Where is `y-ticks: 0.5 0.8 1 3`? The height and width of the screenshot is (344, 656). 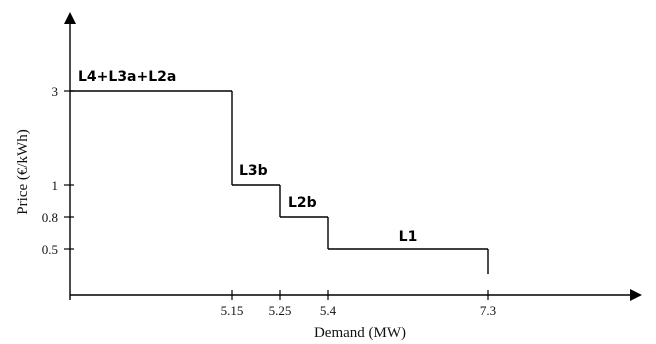
y-ticks: 0.5 0.8 1 3 is located at coordinates (58, 170).